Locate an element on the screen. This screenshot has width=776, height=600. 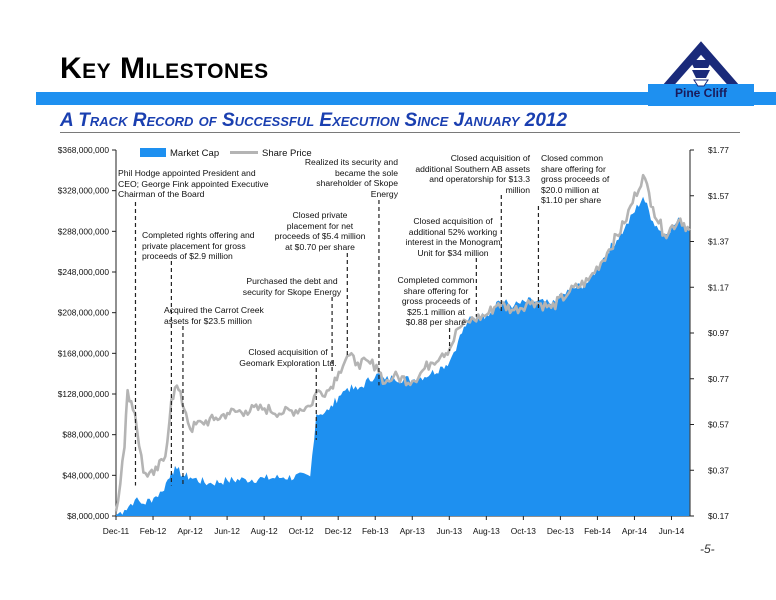
subtitle-rule is located at coordinates (400, 132).